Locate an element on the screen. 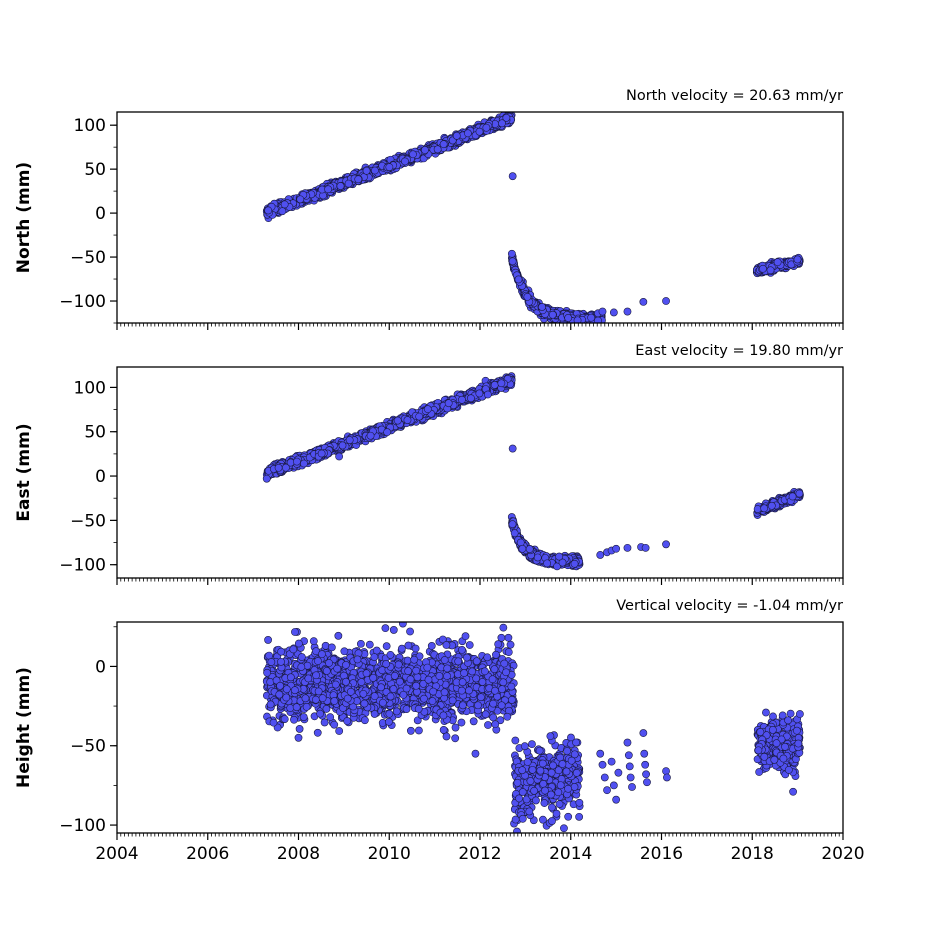 Image resolution: width=937 pixels, height=937 pixels. north-y-tick-label: −50 is located at coordinates (88, 258).